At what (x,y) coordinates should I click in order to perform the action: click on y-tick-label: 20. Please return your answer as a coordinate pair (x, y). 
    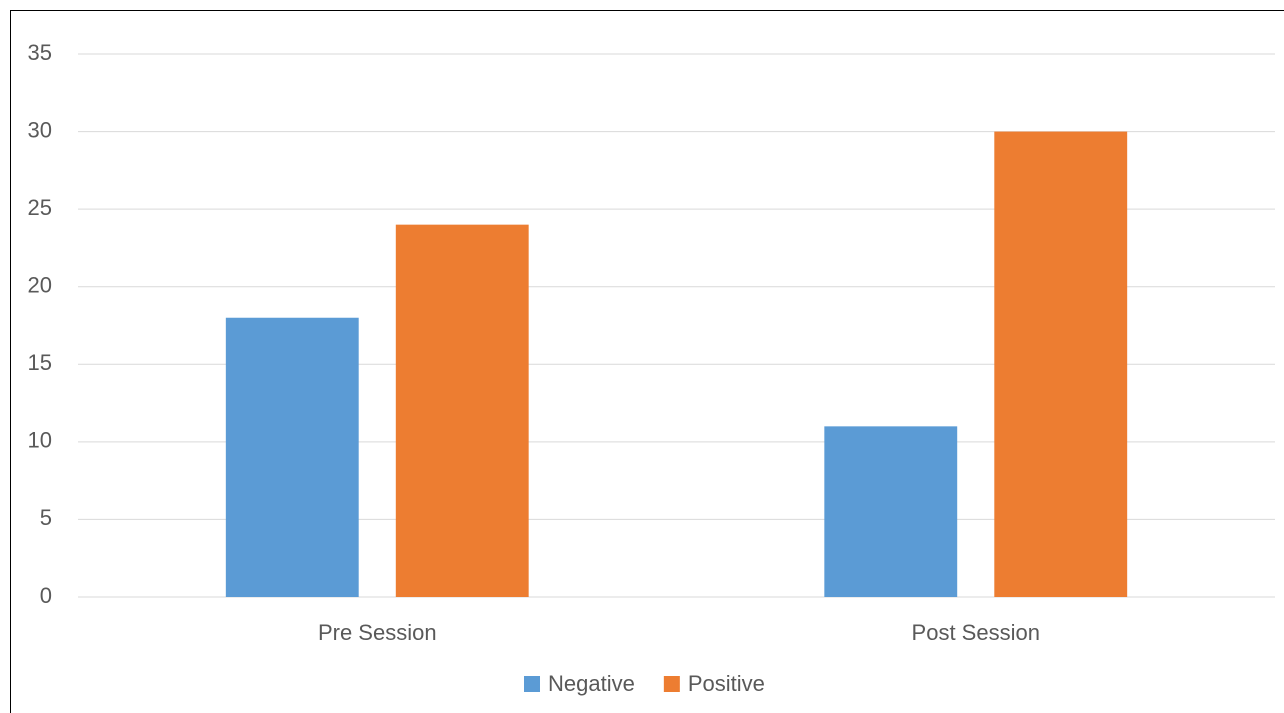
    Looking at the image, I should click on (40, 285).